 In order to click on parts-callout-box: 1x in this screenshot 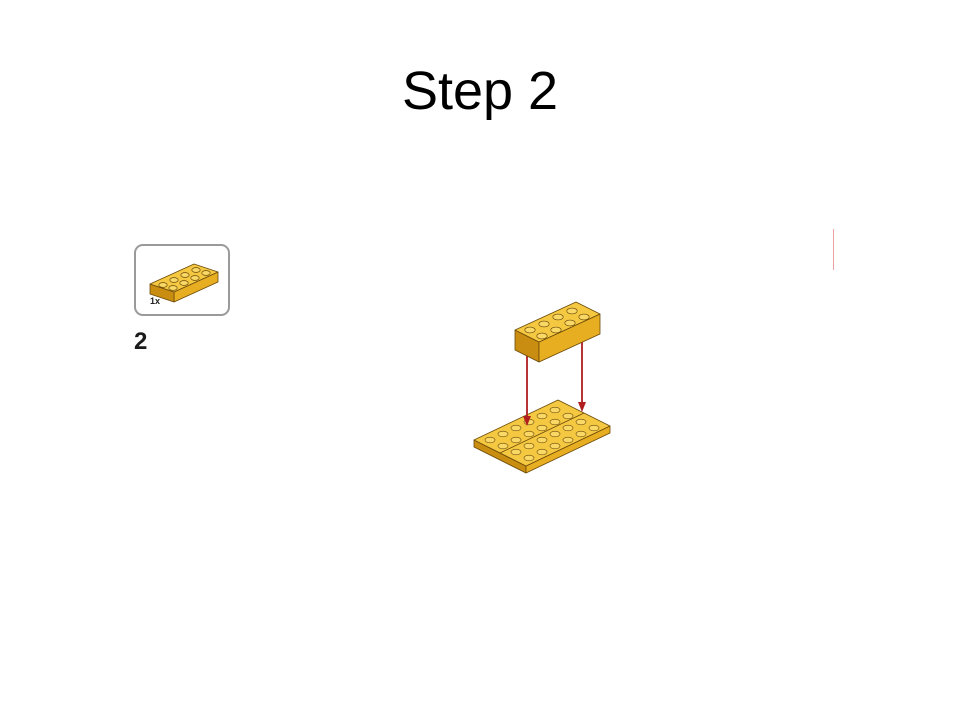, I will do `click(182, 280)`.